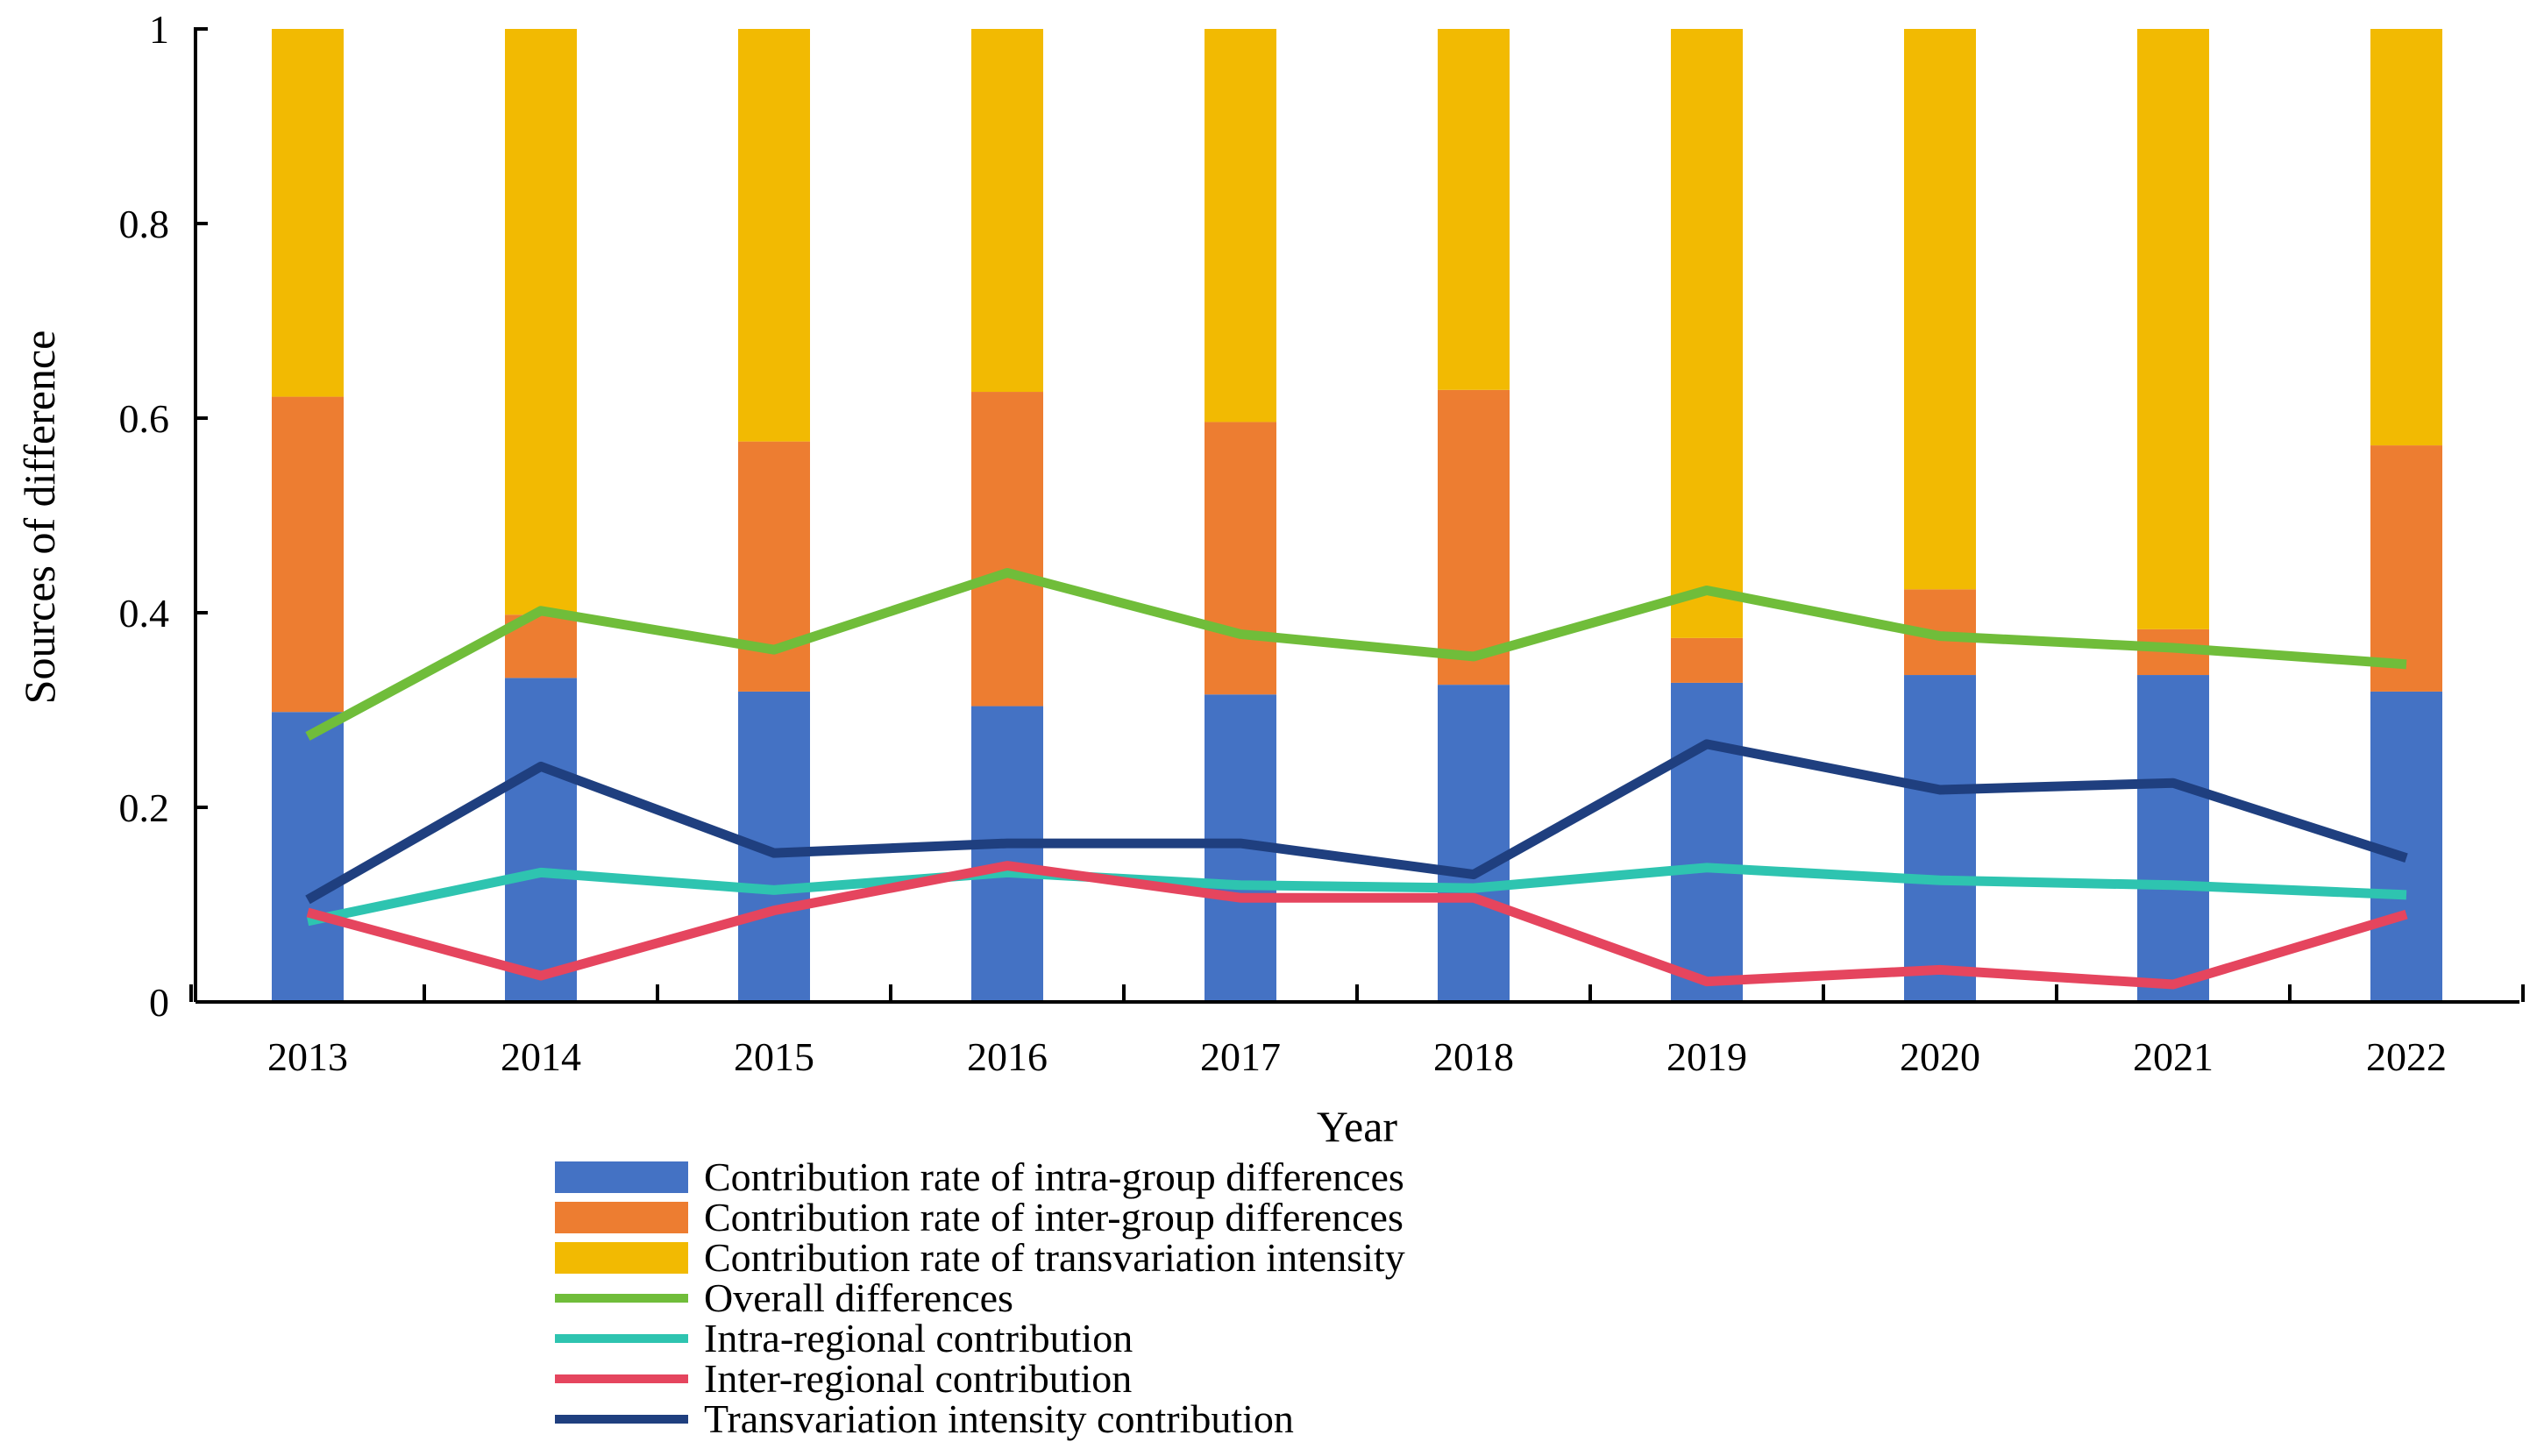  I want to click on bar-transvariation-2019, so click(1707, 333).